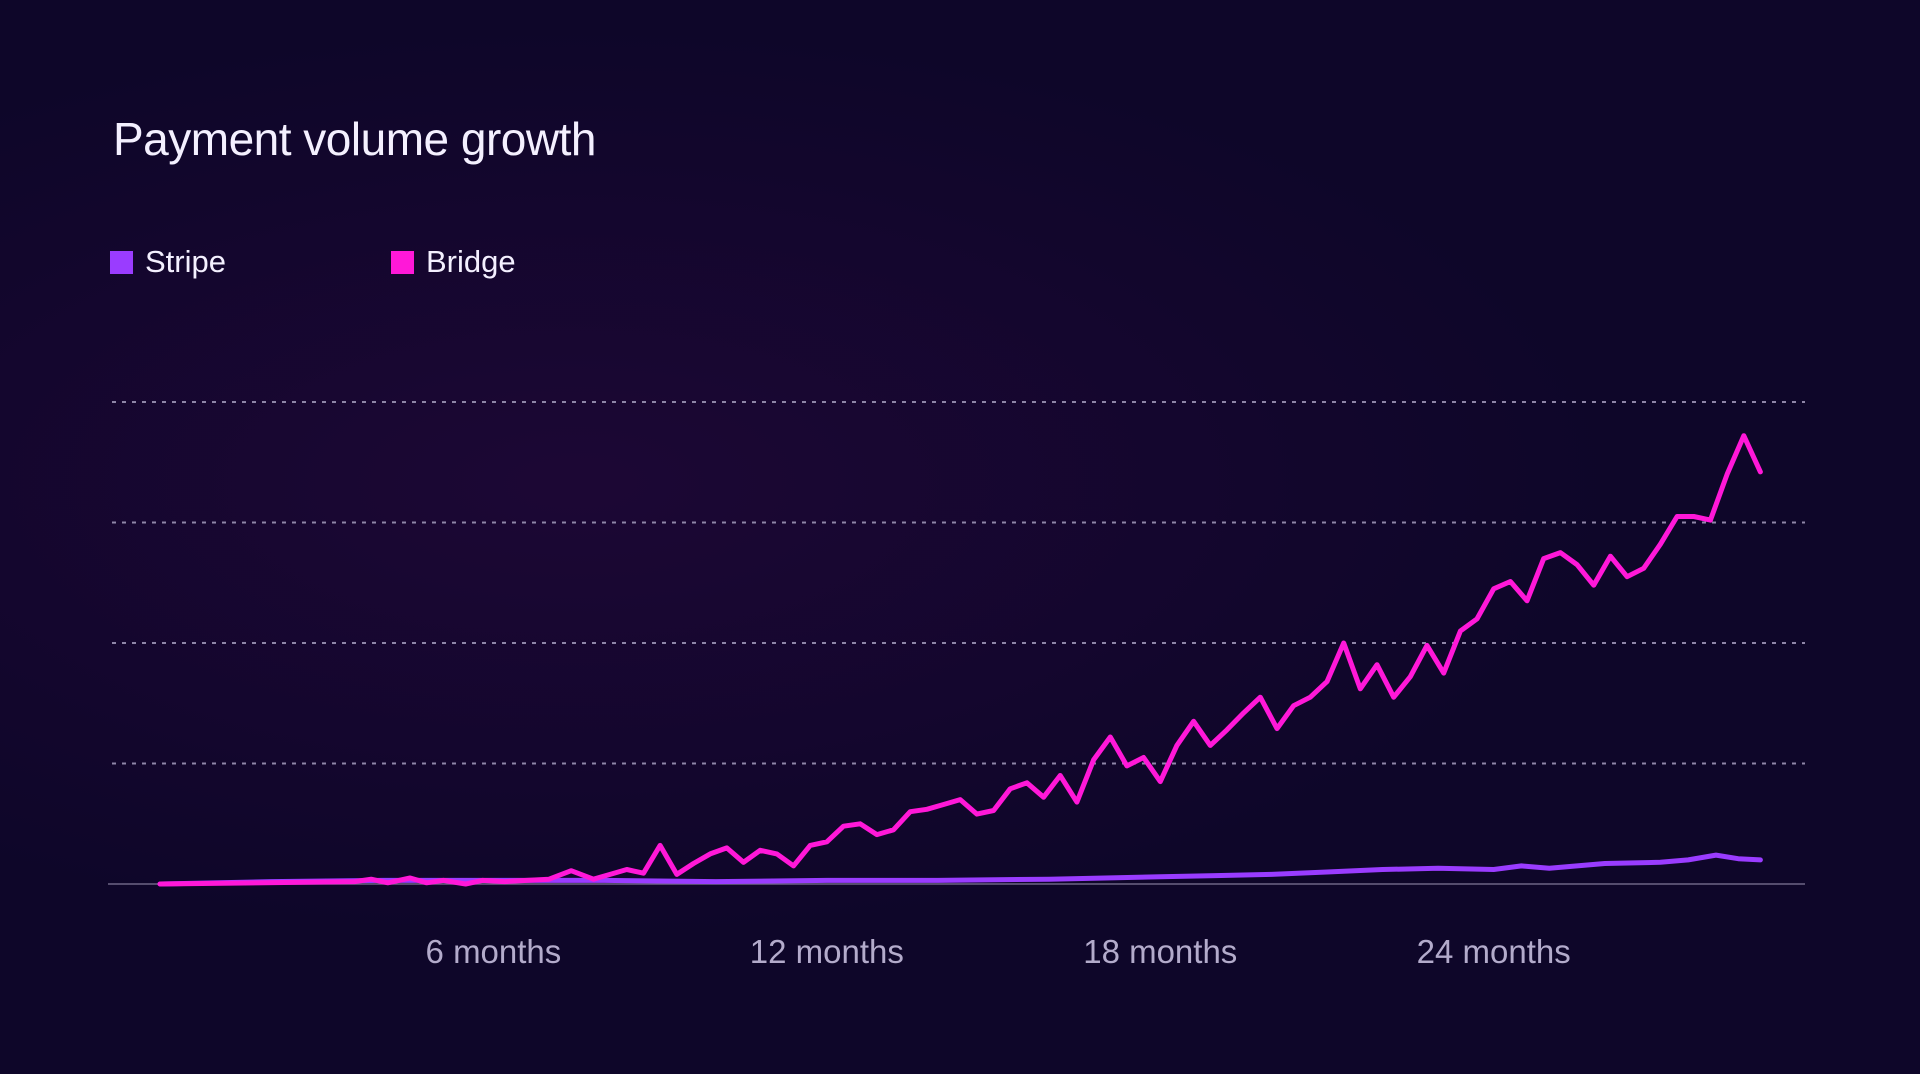  What do you see at coordinates (354, 139) in the screenshot?
I see `chart-title: Payment volume growth` at bounding box center [354, 139].